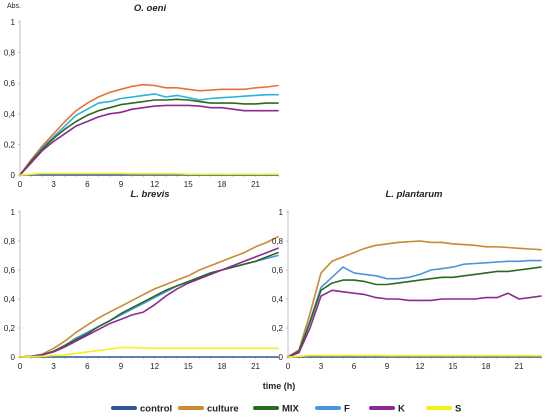 The width and height of the screenshot is (550, 417). What do you see at coordinates (414, 194) in the screenshot?
I see `chart-title: L. plantarum` at bounding box center [414, 194].